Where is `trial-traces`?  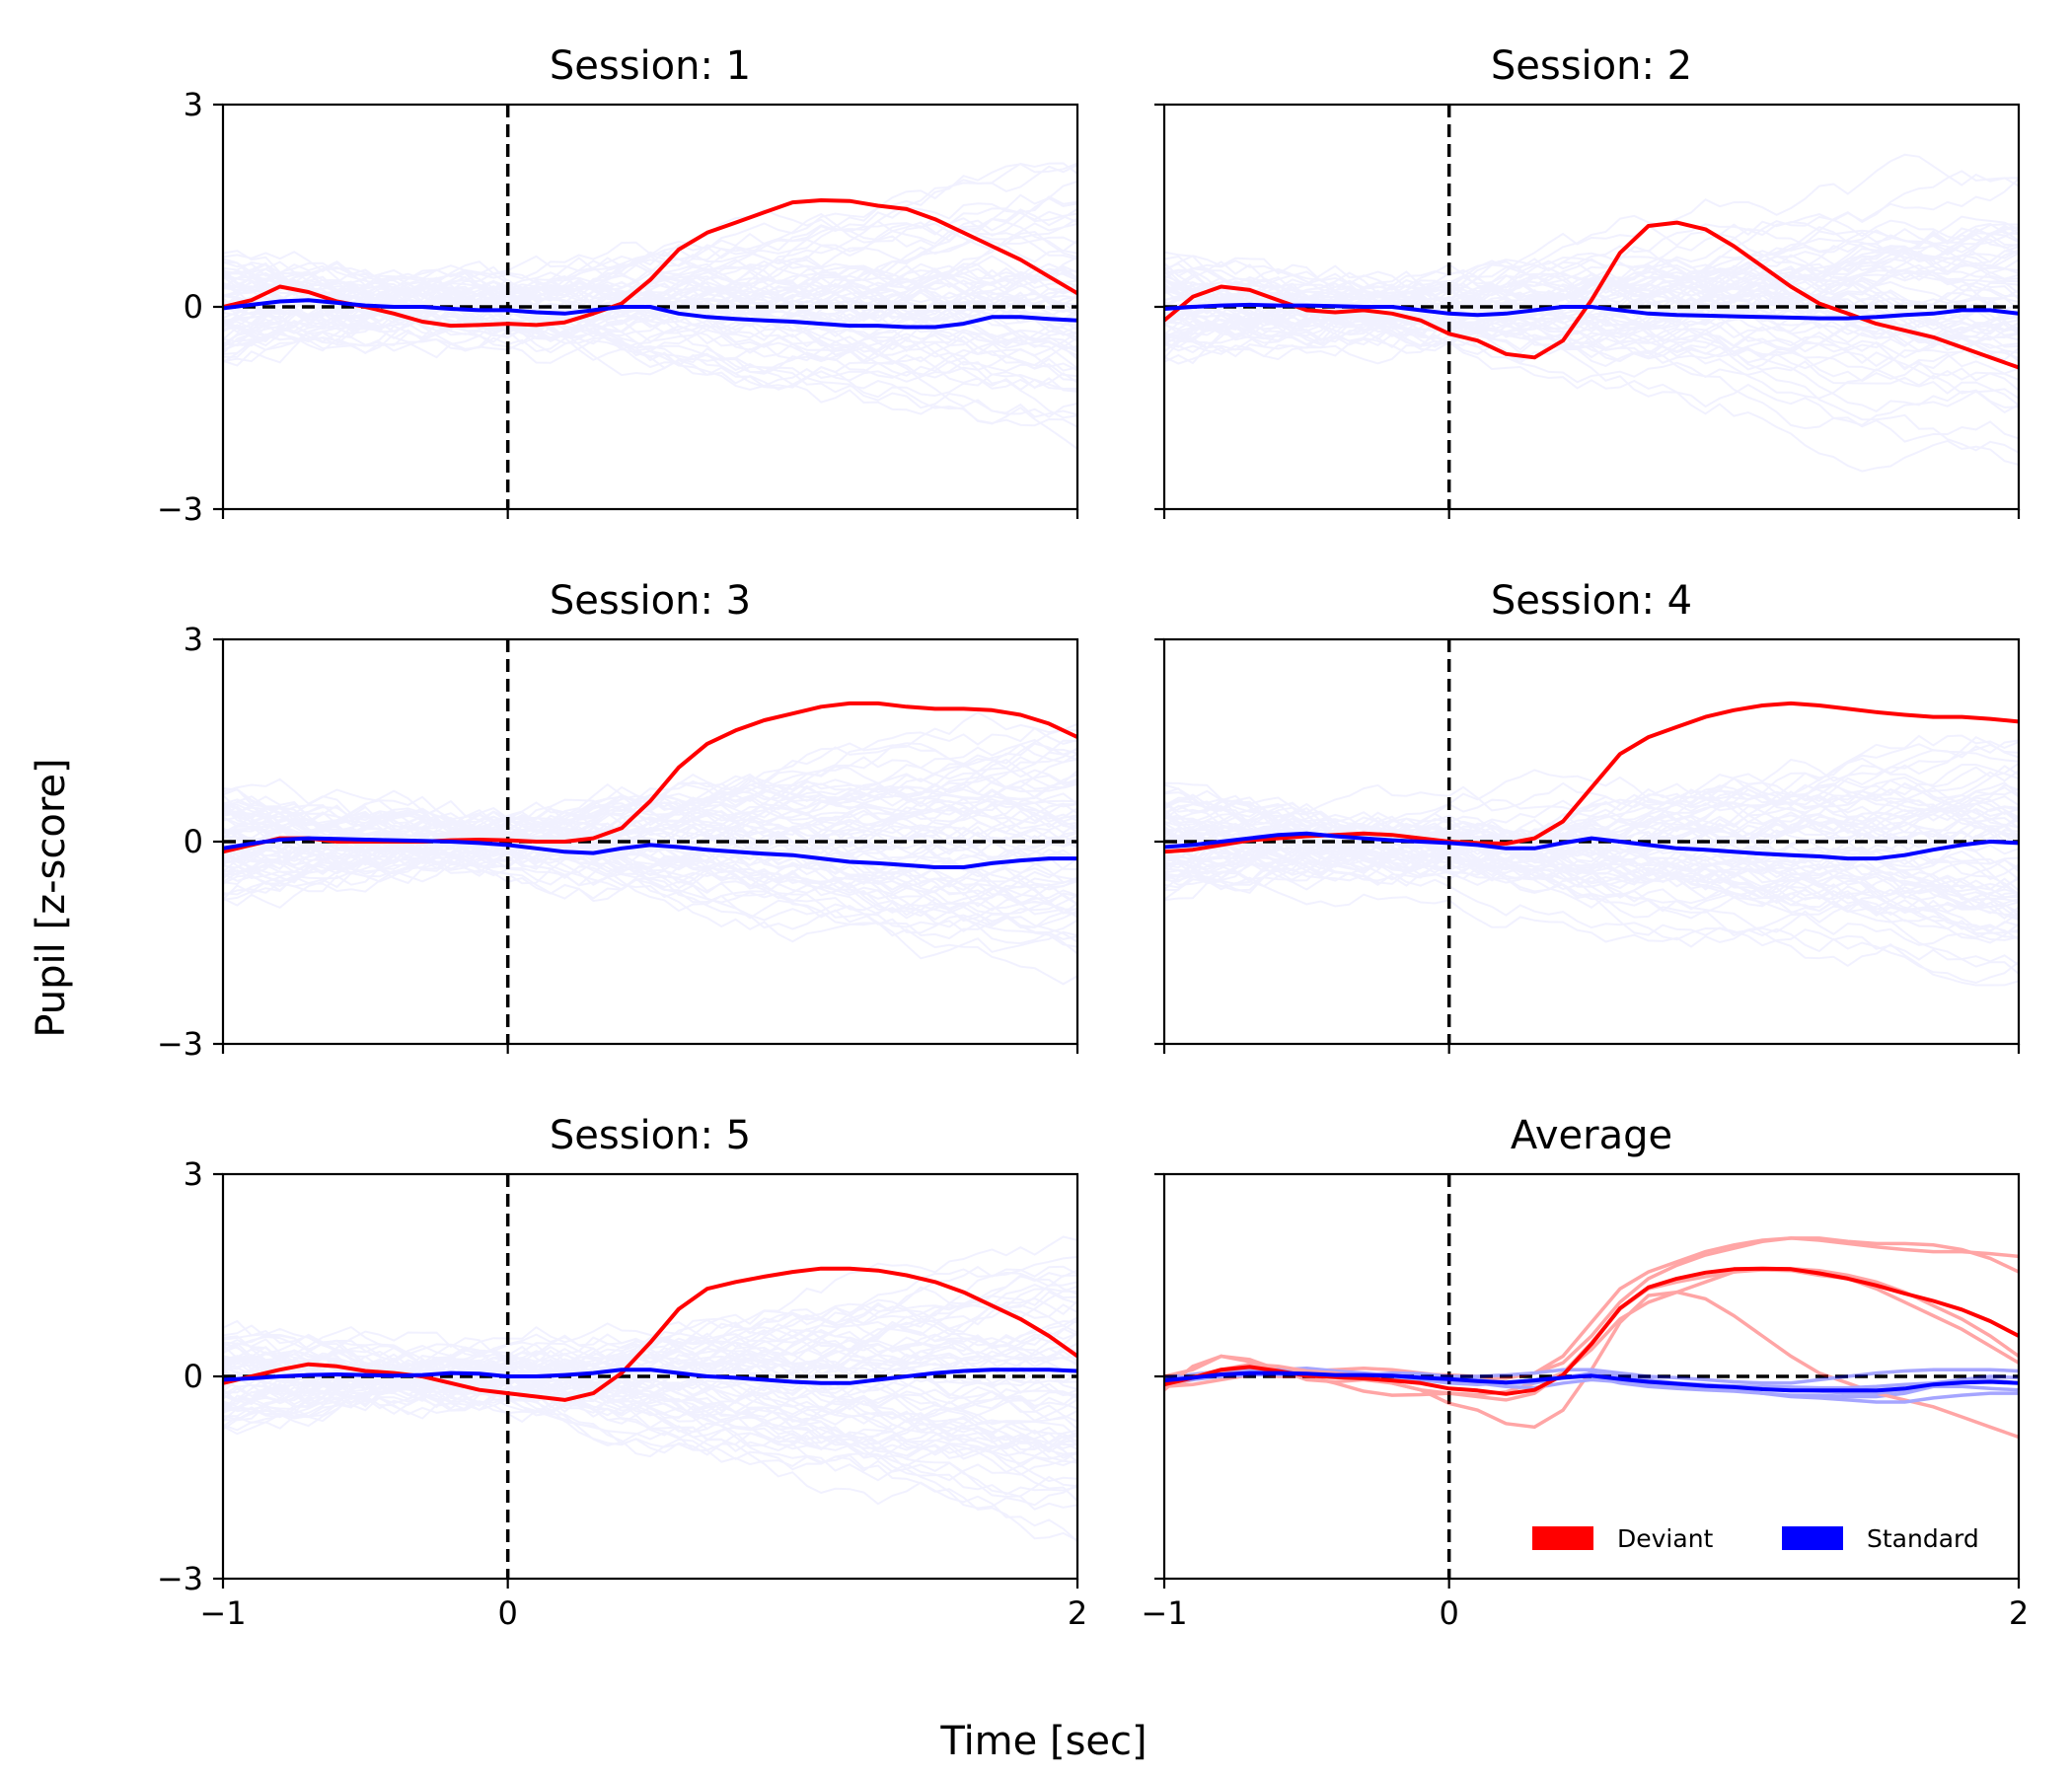
trial-traces is located at coordinates (650, 1389).